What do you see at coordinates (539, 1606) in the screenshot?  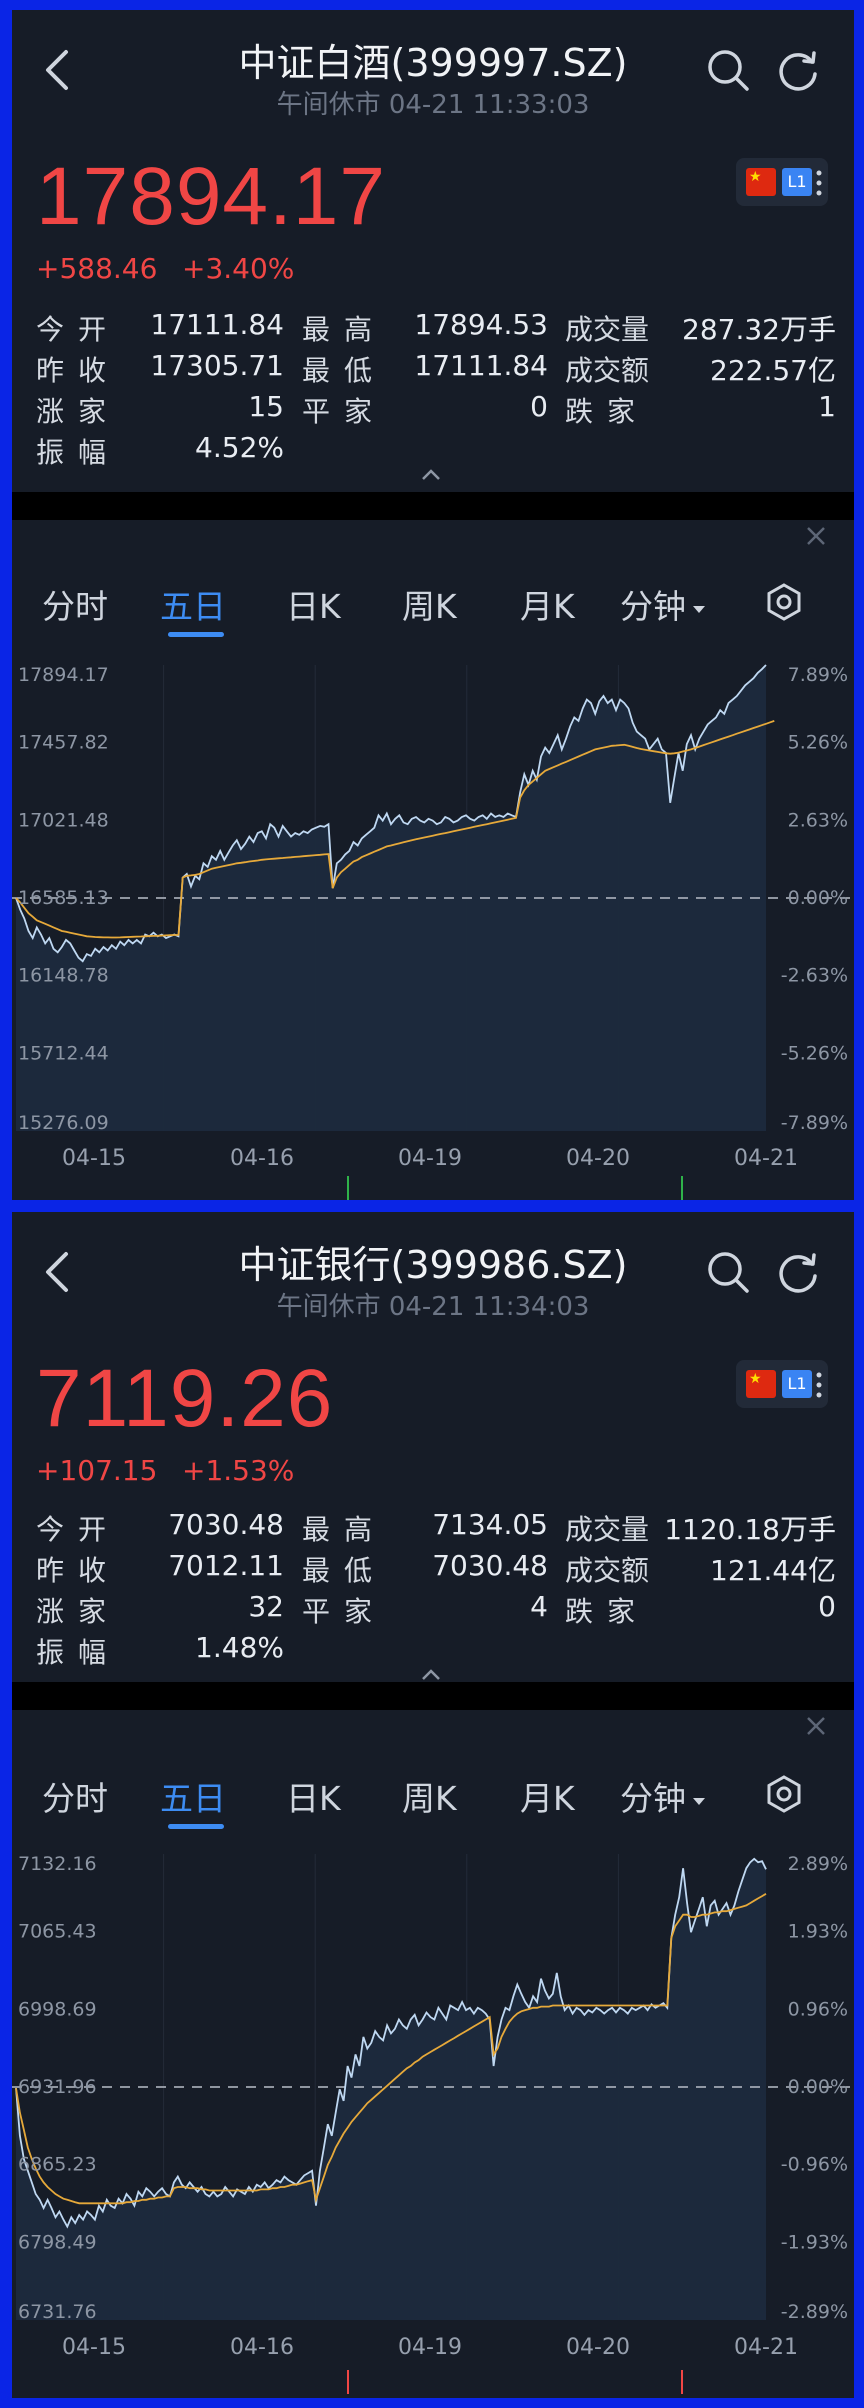 I see `unchanged-value: 4` at bounding box center [539, 1606].